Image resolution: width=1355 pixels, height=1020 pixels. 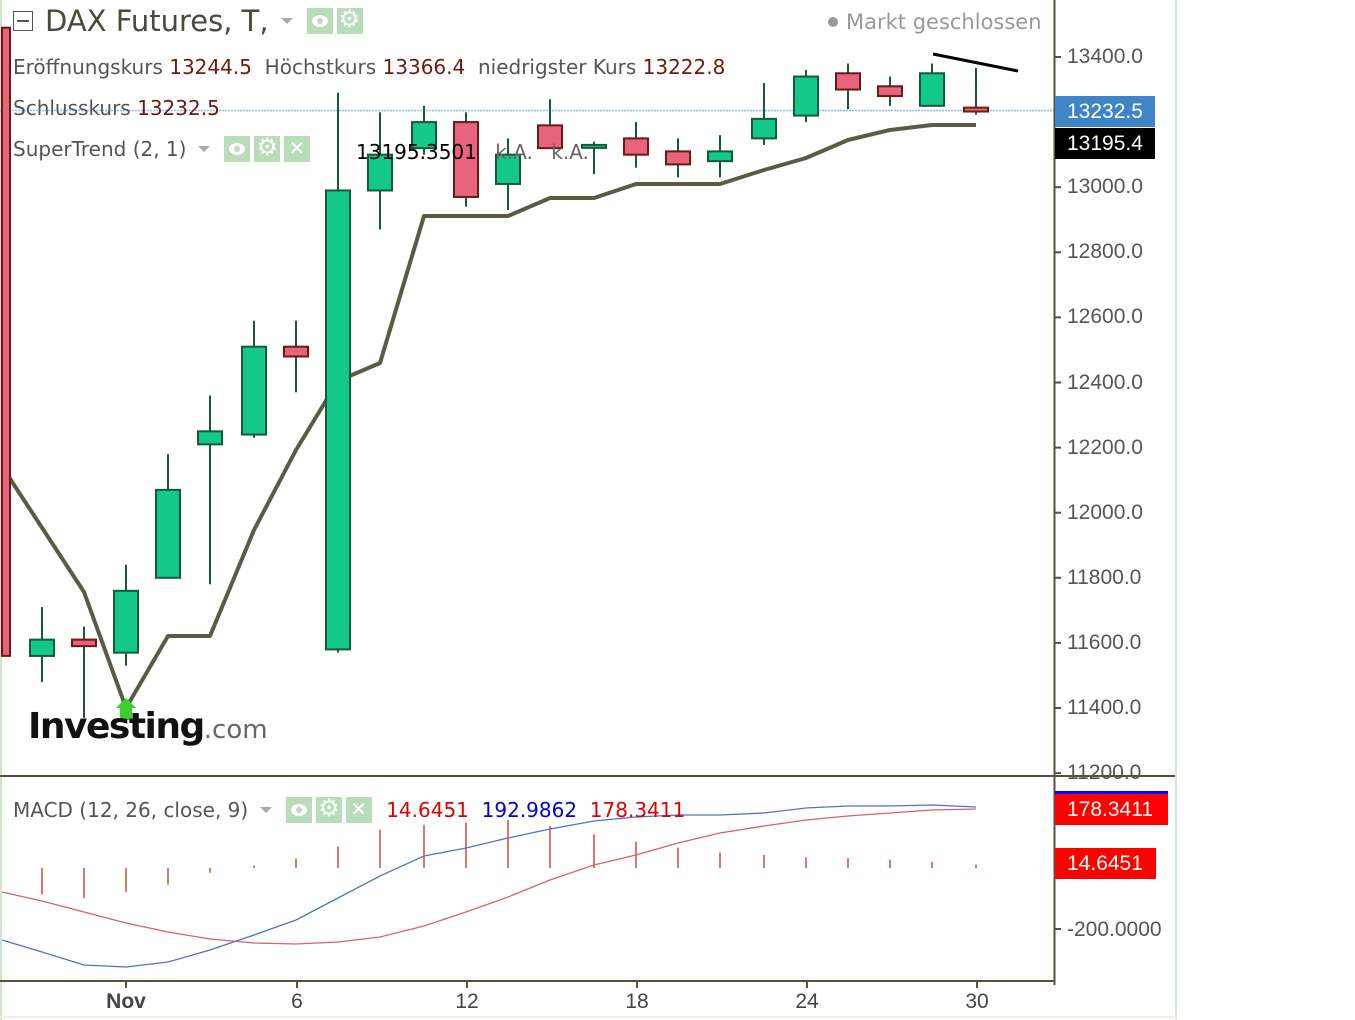 What do you see at coordinates (297, 1001) in the screenshot?
I see `time-axis-tick-label: 6` at bounding box center [297, 1001].